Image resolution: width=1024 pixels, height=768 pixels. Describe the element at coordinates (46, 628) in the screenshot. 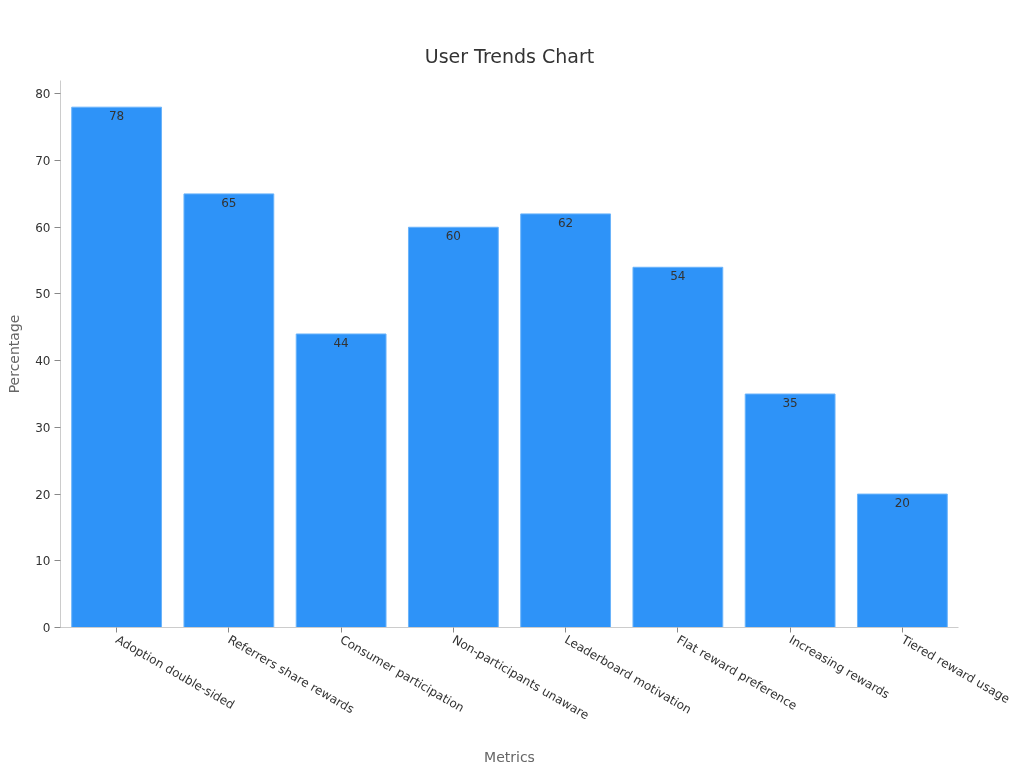

I see `y-tick-label: 0` at that location.